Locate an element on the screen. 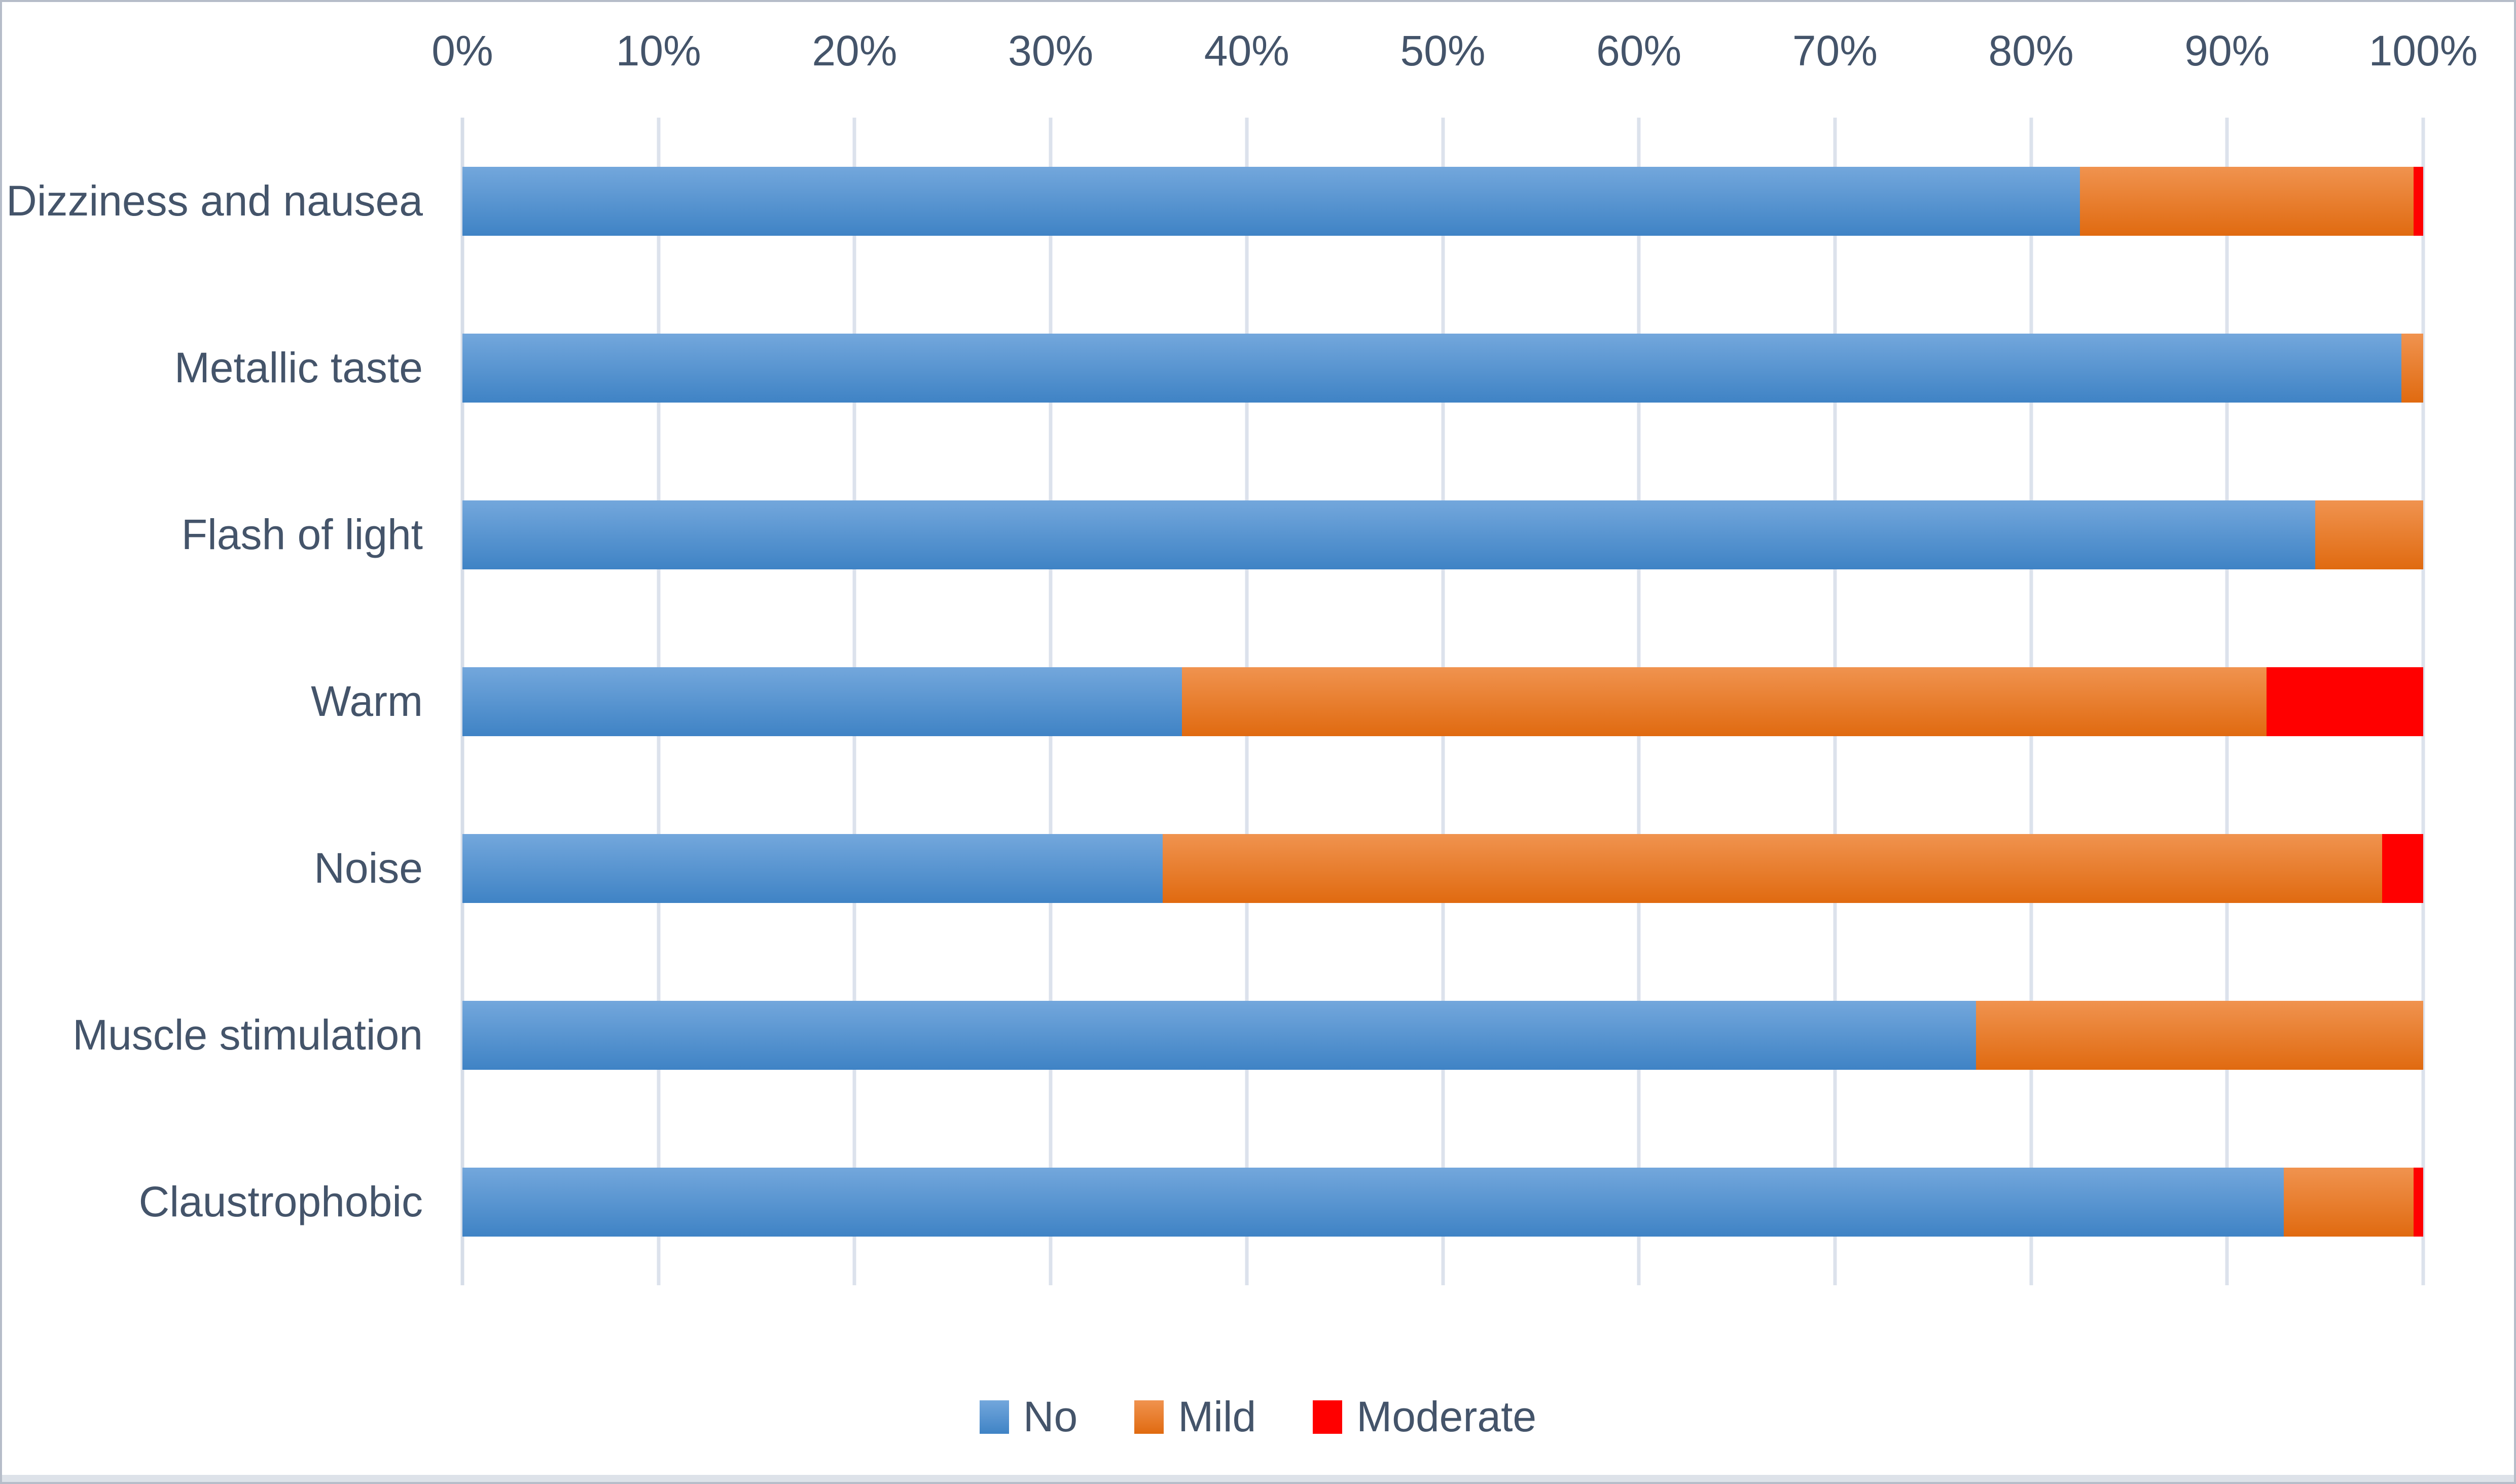  bottom-strip is located at coordinates (1258, 1478).